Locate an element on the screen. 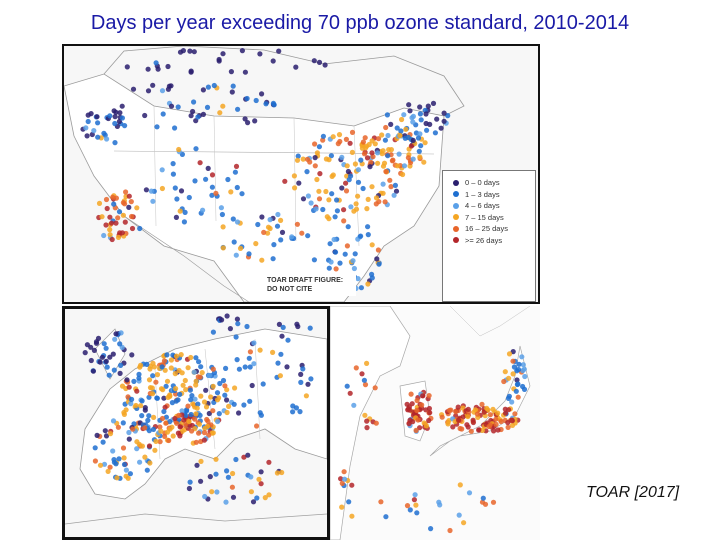 This screenshot has width=720, height=540. legend-label: 16 – 25 days is located at coordinates (486, 228).